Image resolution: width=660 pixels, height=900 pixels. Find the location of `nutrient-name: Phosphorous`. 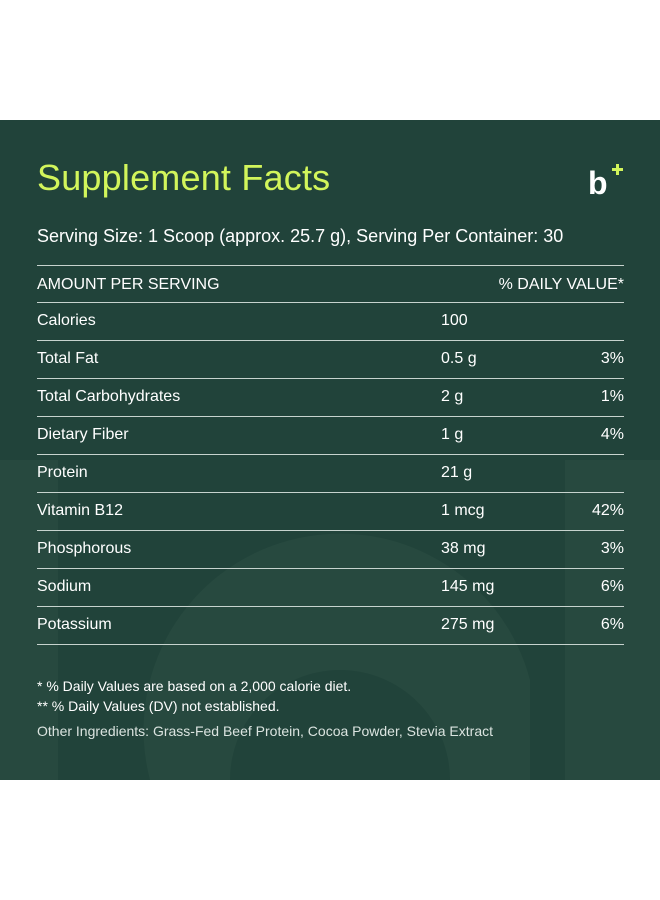

nutrient-name: Phosphorous is located at coordinates (84, 548).